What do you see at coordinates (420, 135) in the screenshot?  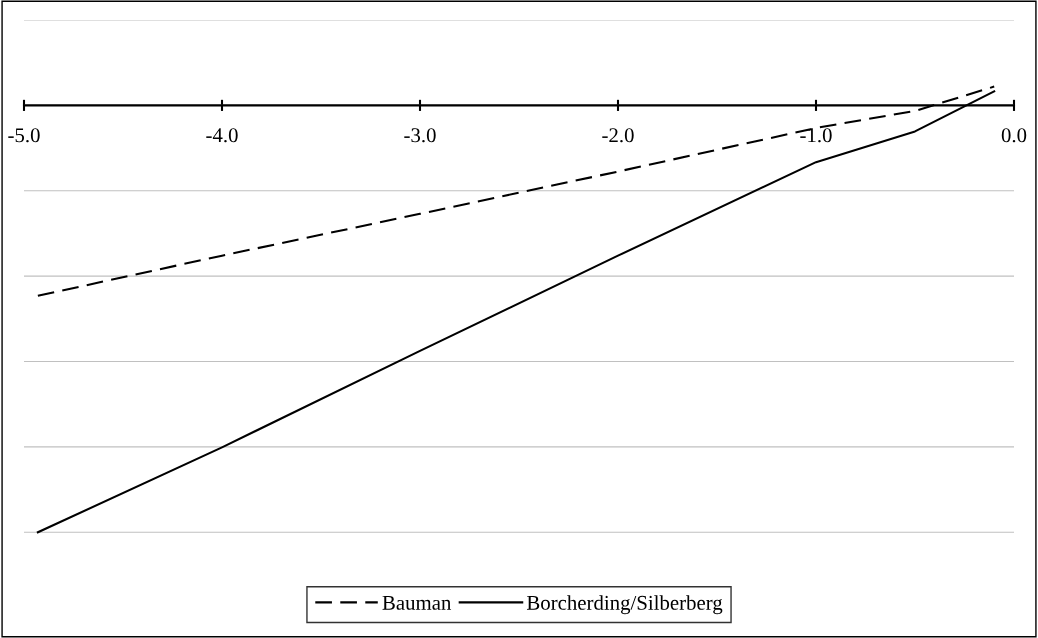 I see `x-tick-label: -3.0` at bounding box center [420, 135].